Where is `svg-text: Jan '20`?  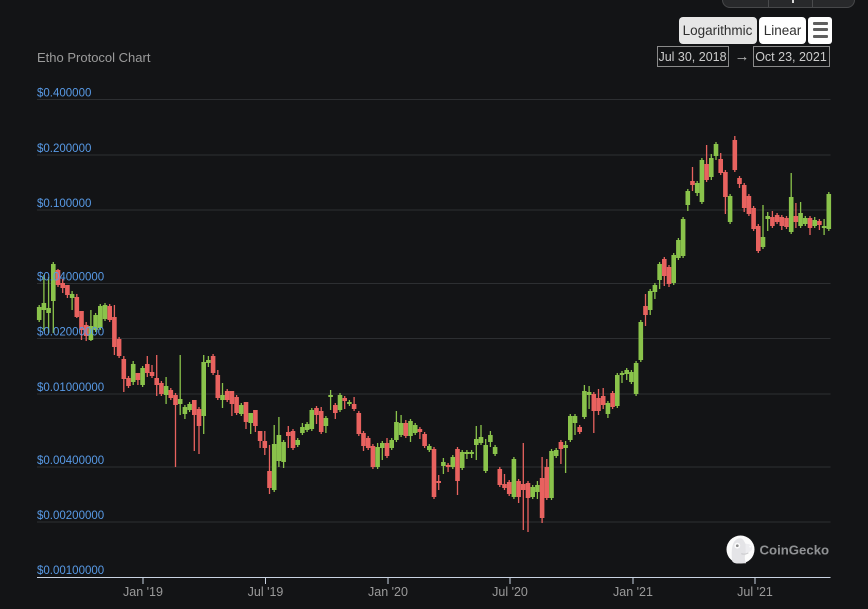 svg-text: Jan '20 is located at coordinates (388, 592).